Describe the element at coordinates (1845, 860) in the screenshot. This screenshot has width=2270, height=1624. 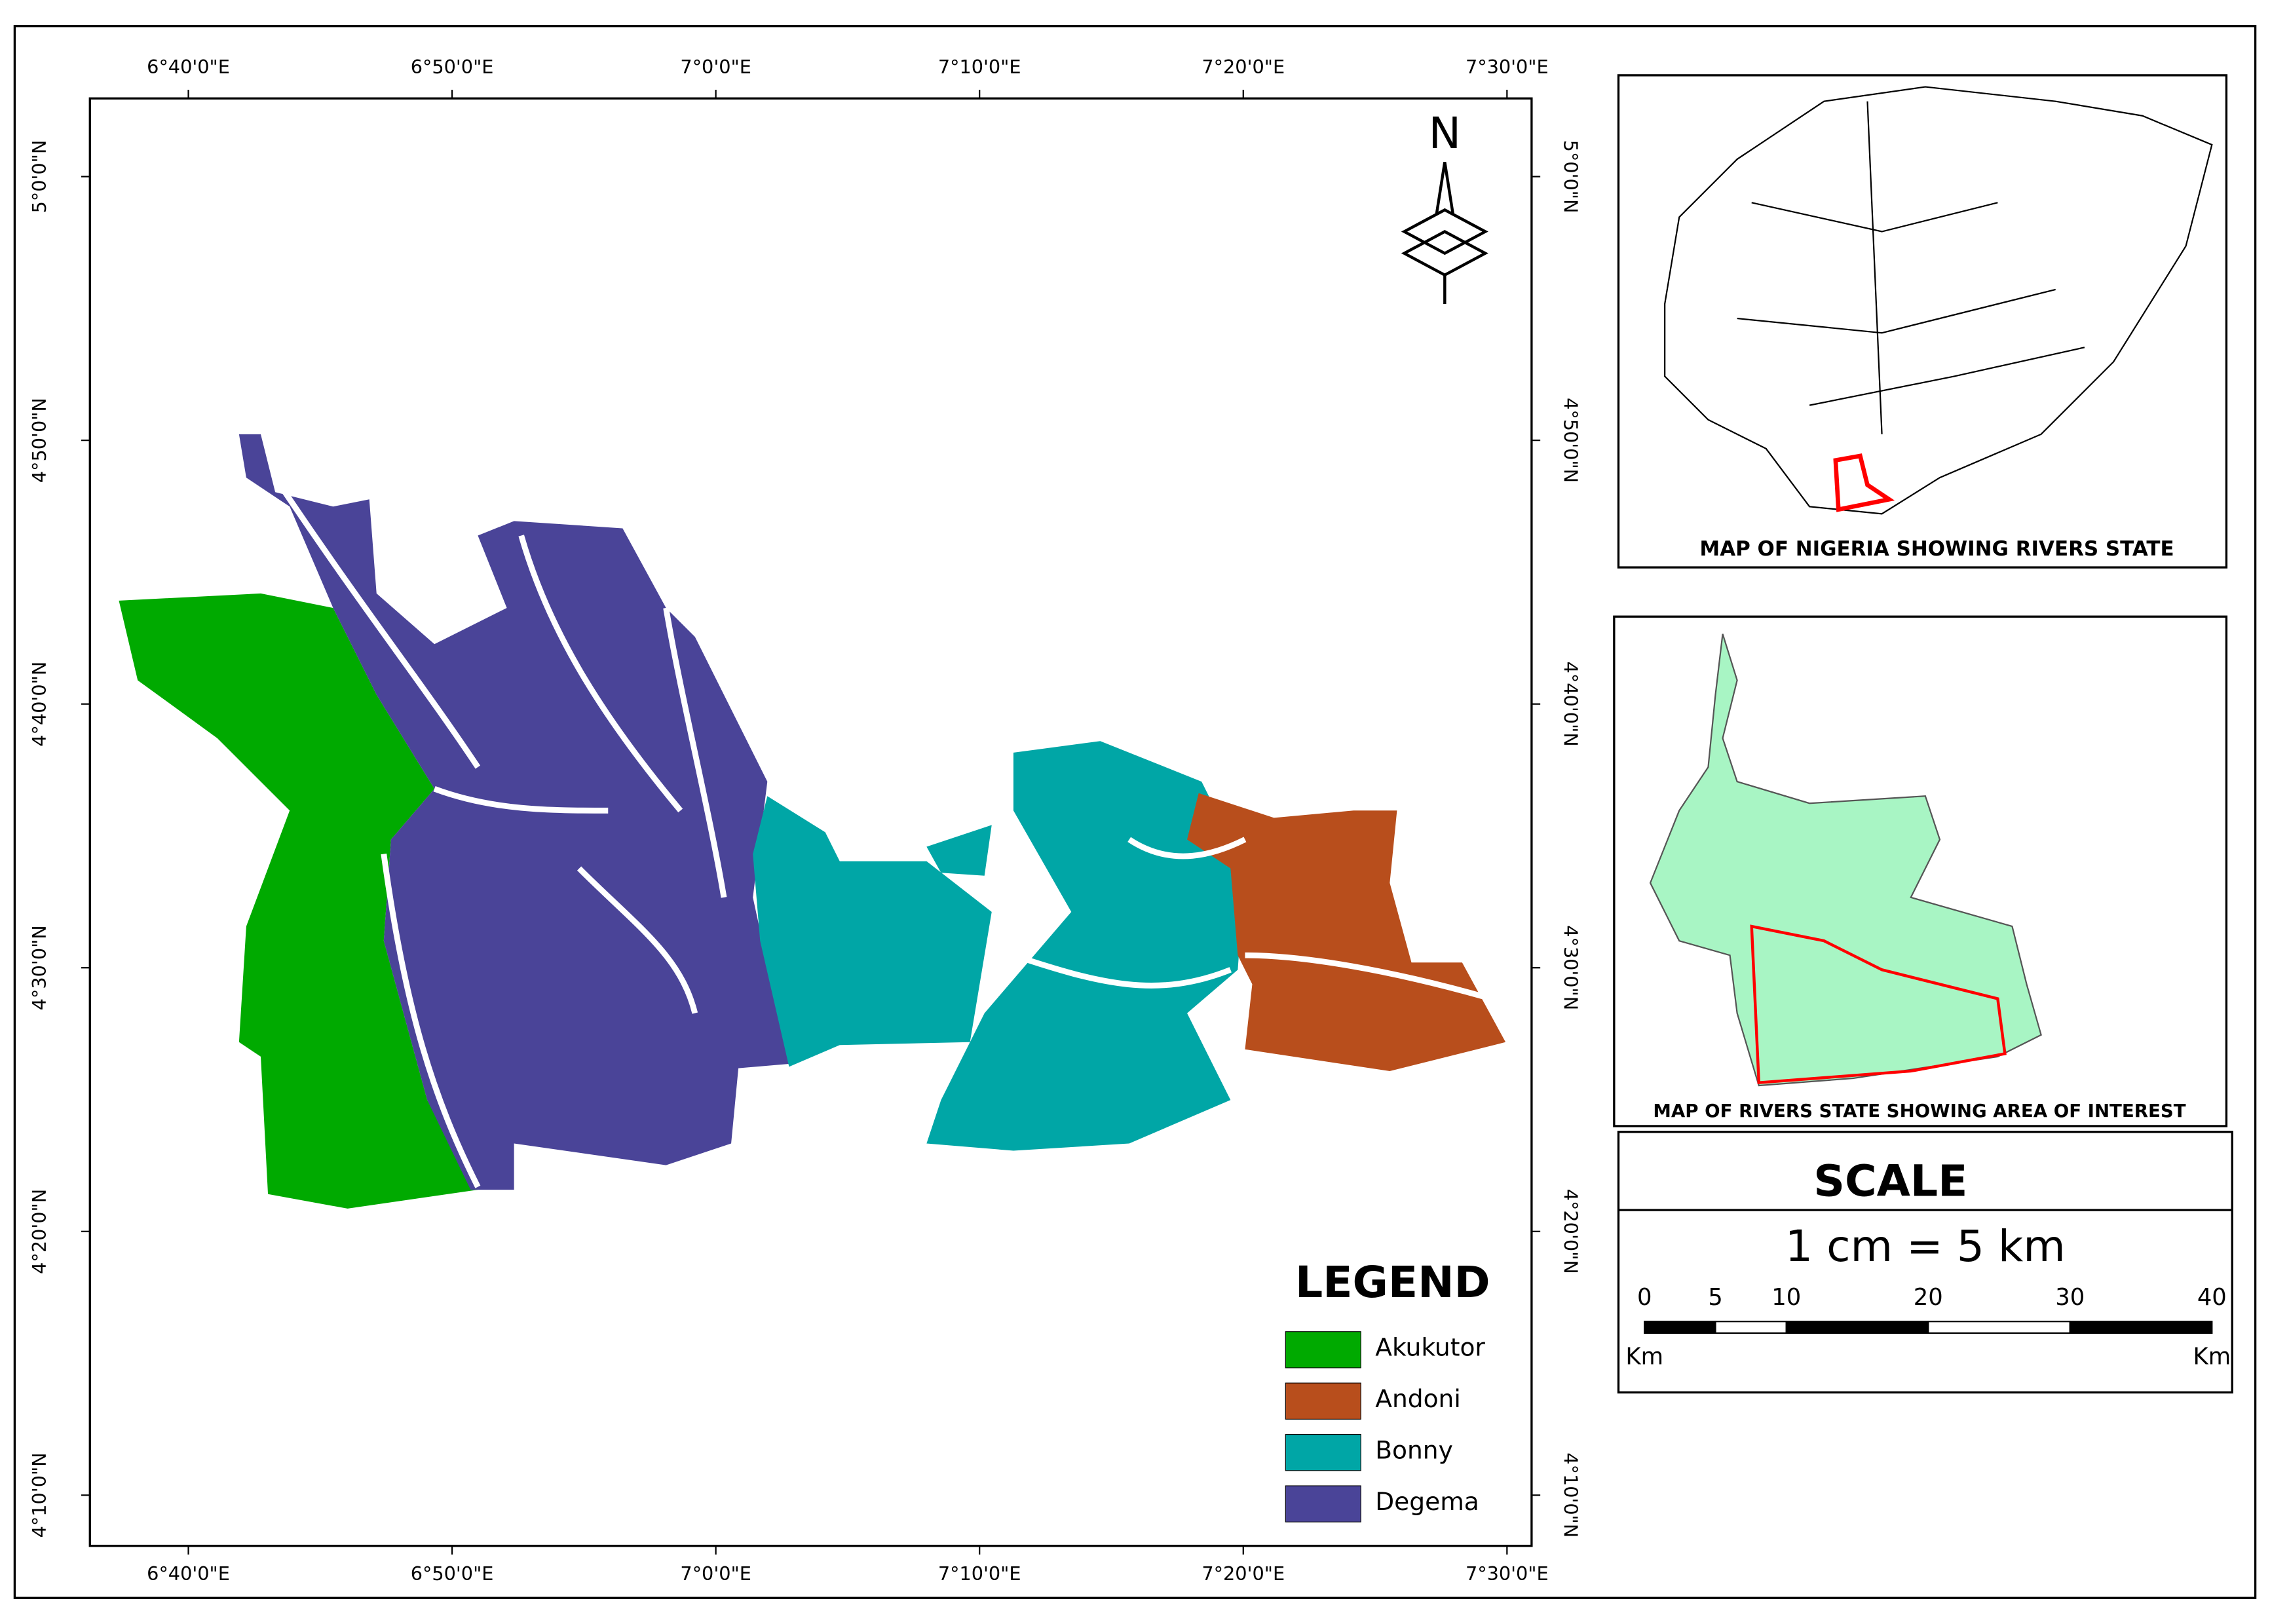
I see `rivers-state-outline` at that location.